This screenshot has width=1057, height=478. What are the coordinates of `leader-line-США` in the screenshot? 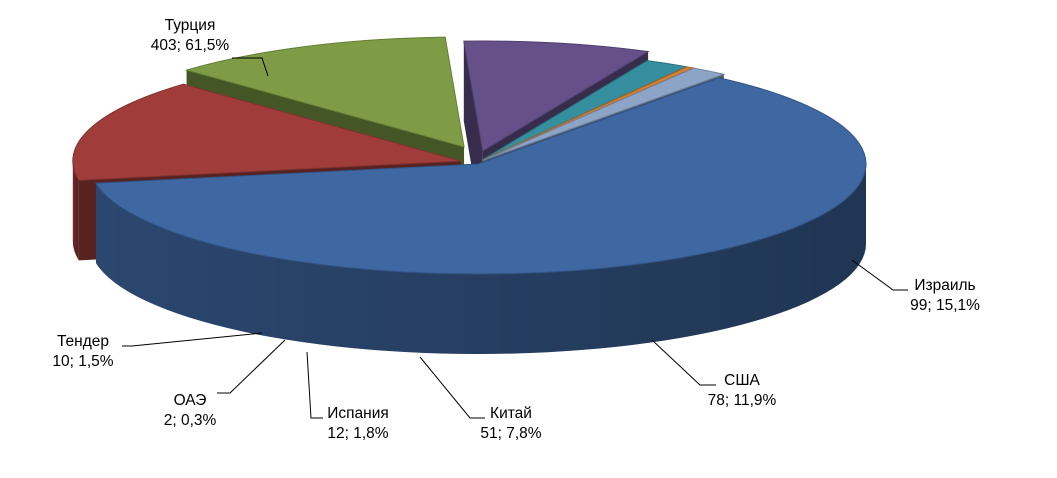 It's located at (683, 362).